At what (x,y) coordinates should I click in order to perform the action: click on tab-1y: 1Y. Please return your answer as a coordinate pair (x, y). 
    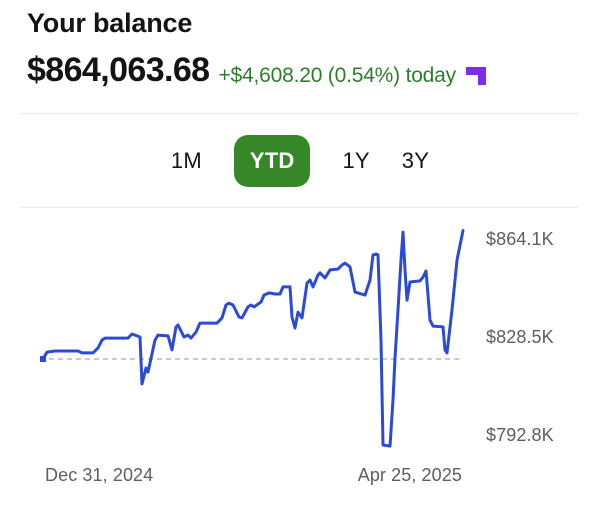
    Looking at the image, I should click on (356, 160).